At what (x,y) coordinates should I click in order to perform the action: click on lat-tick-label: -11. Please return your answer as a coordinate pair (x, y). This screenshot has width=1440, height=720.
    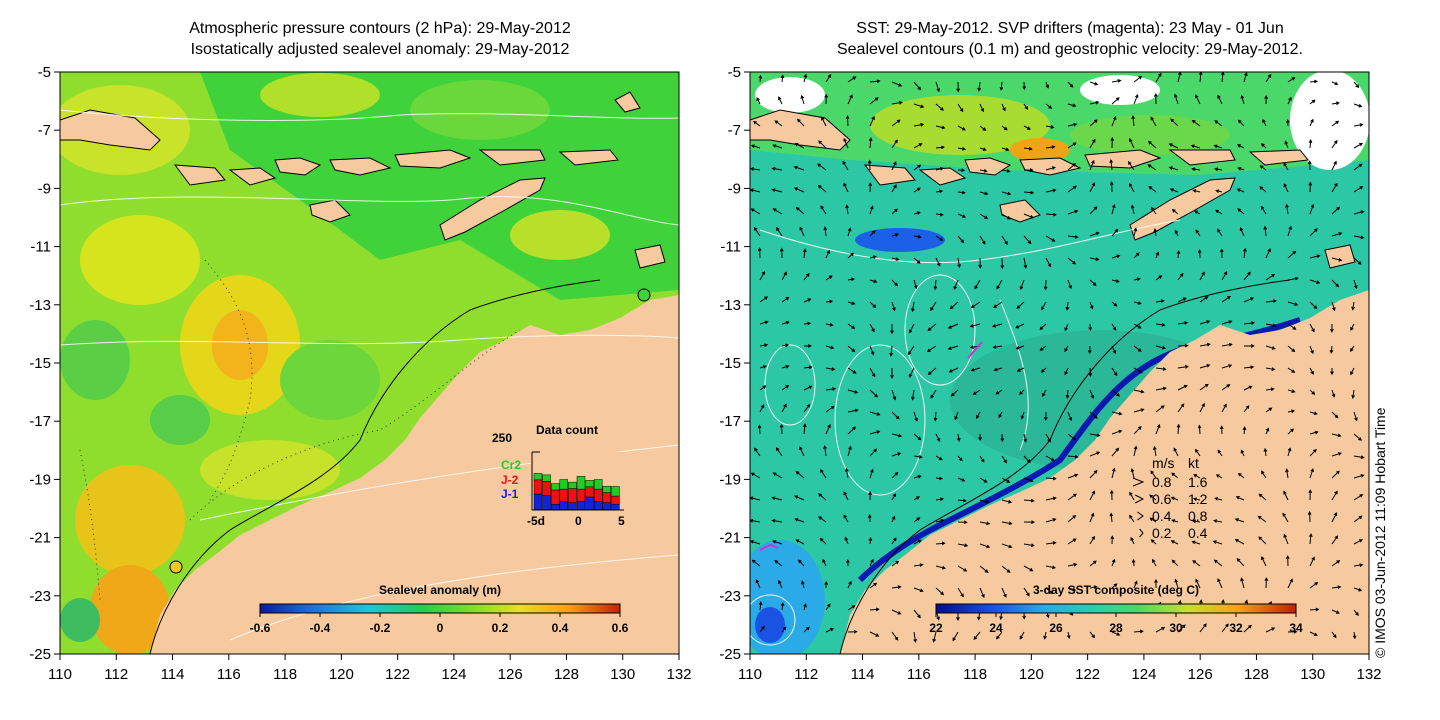
    Looking at the image, I should click on (730, 247).